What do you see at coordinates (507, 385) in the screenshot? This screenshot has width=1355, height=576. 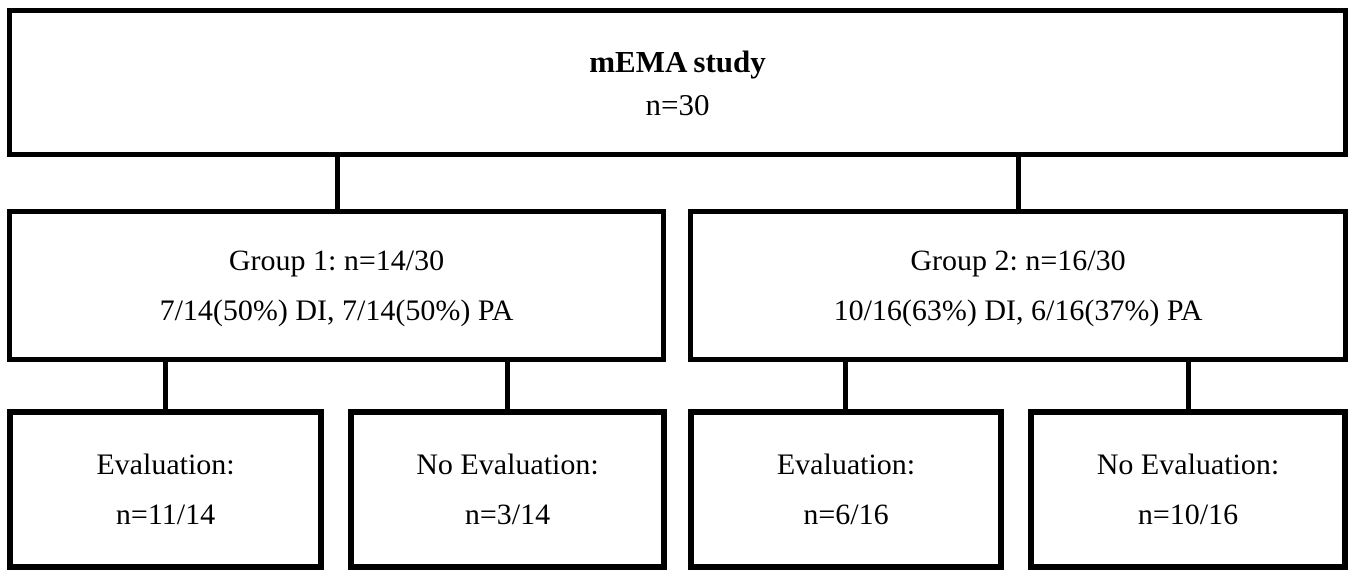 I see `connector-group-1-to-no-evaluation` at bounding box center [507, 385].